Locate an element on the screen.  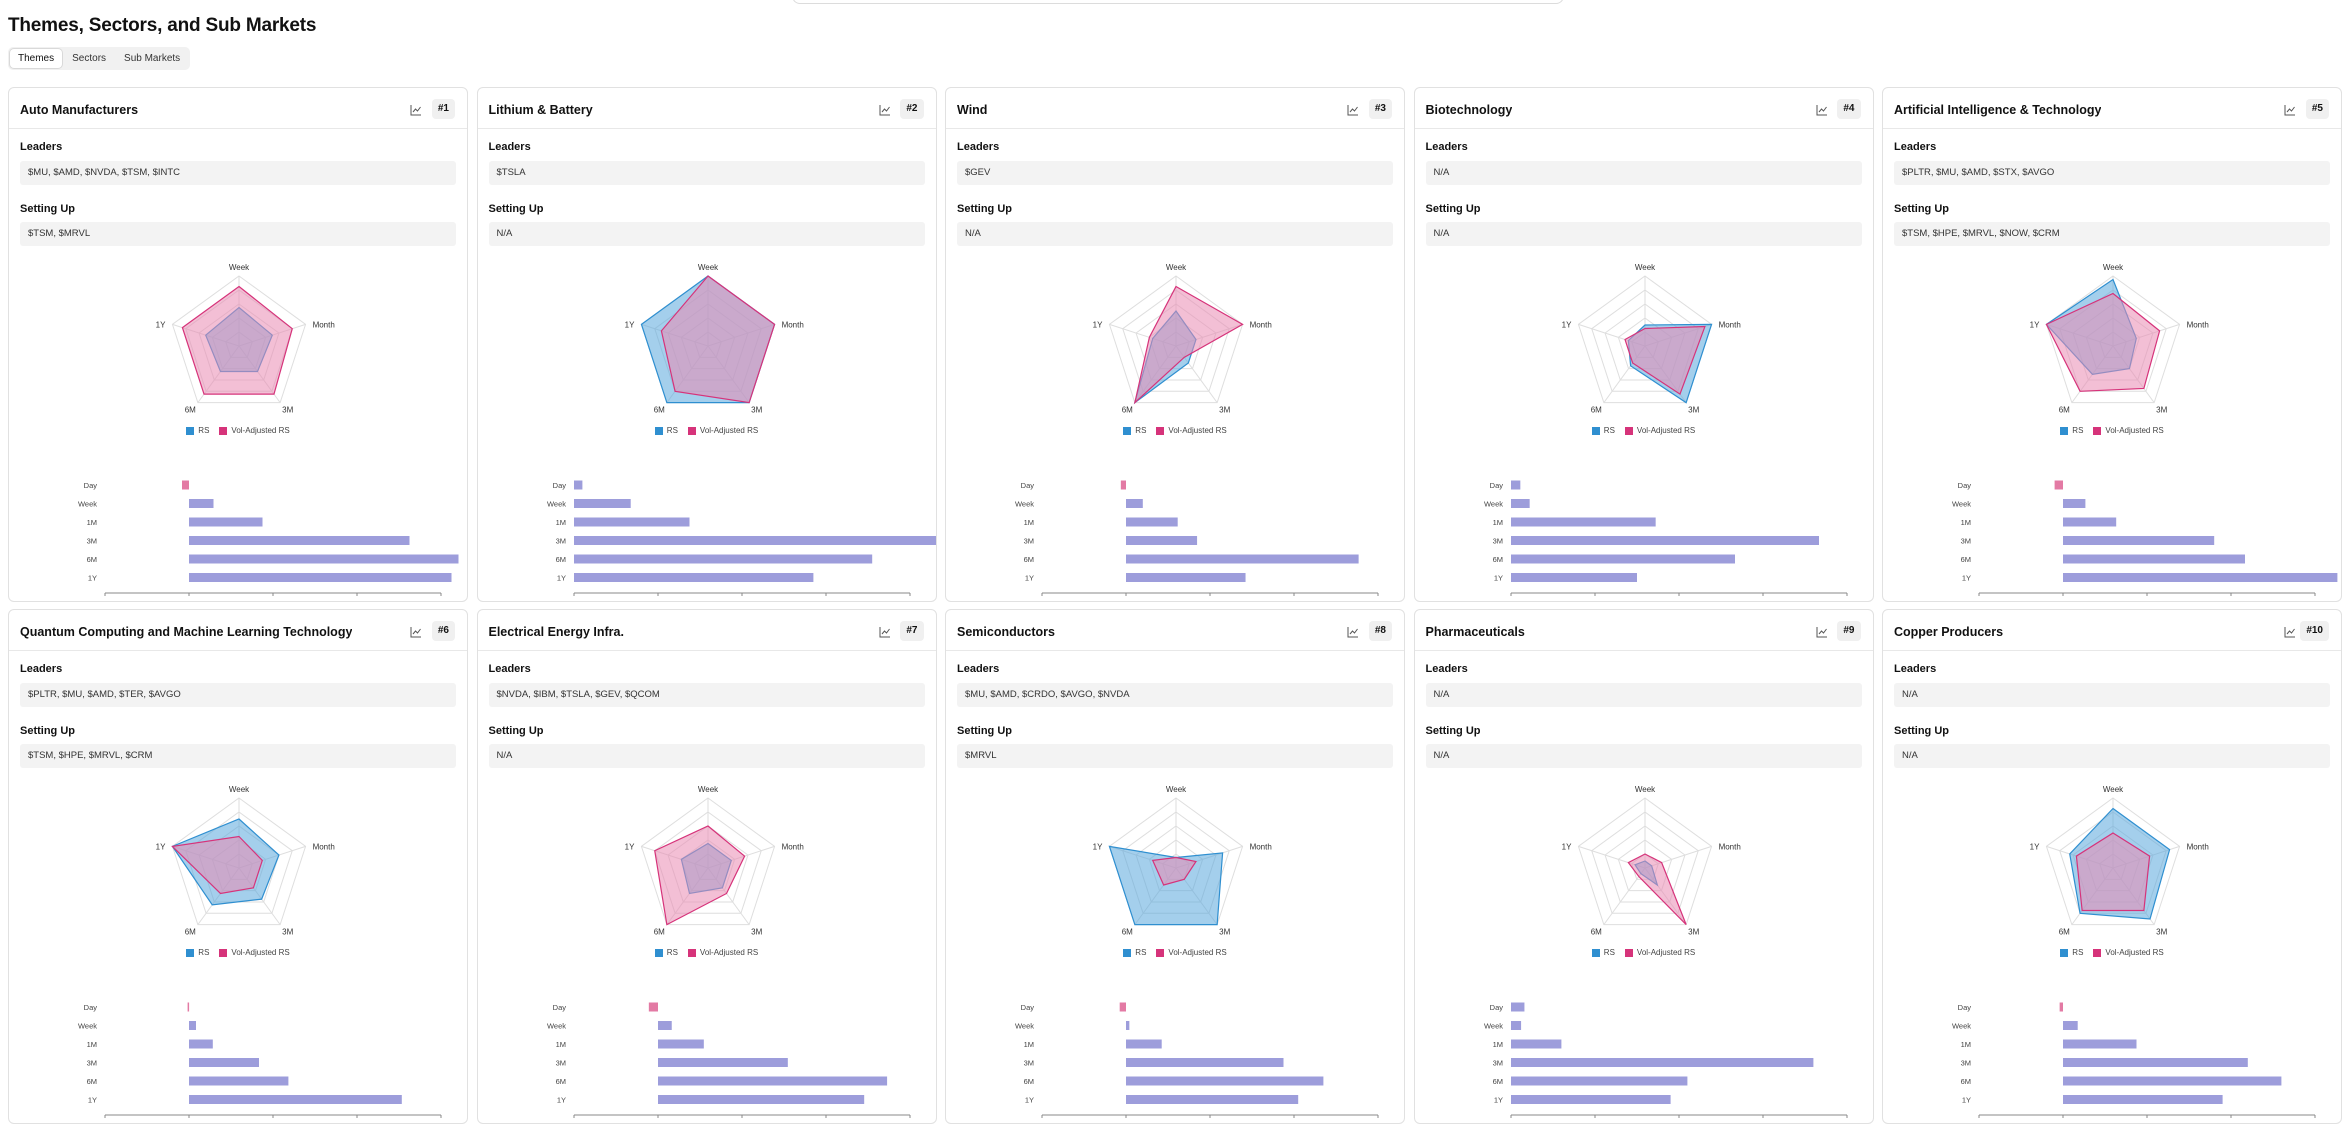
bar-6m is located at coordinates (2154, 559).